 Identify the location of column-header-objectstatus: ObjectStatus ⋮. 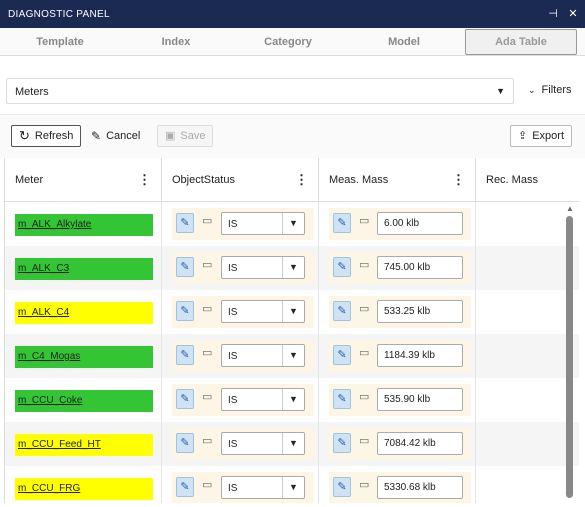
(240, 180).